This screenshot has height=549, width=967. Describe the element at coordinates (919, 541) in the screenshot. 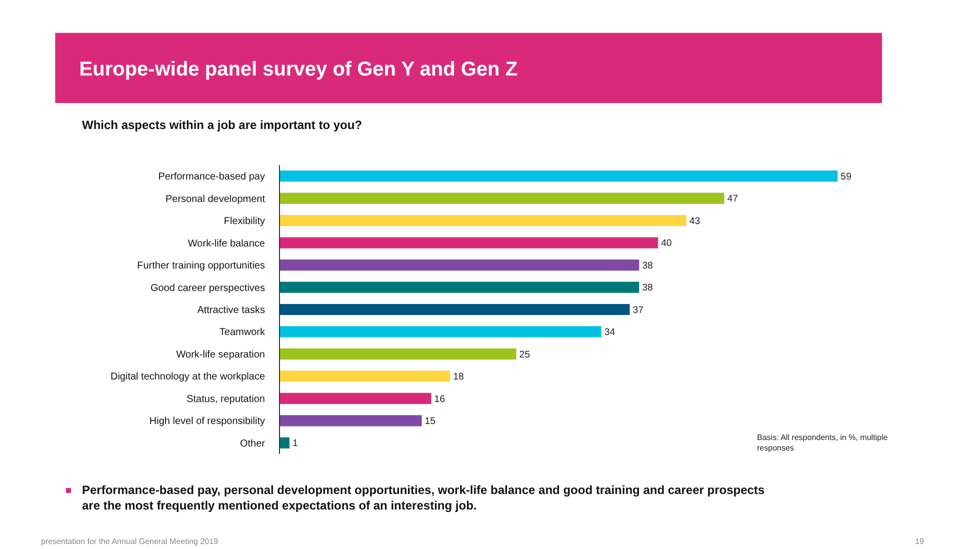

I see `text: 19` at that location.